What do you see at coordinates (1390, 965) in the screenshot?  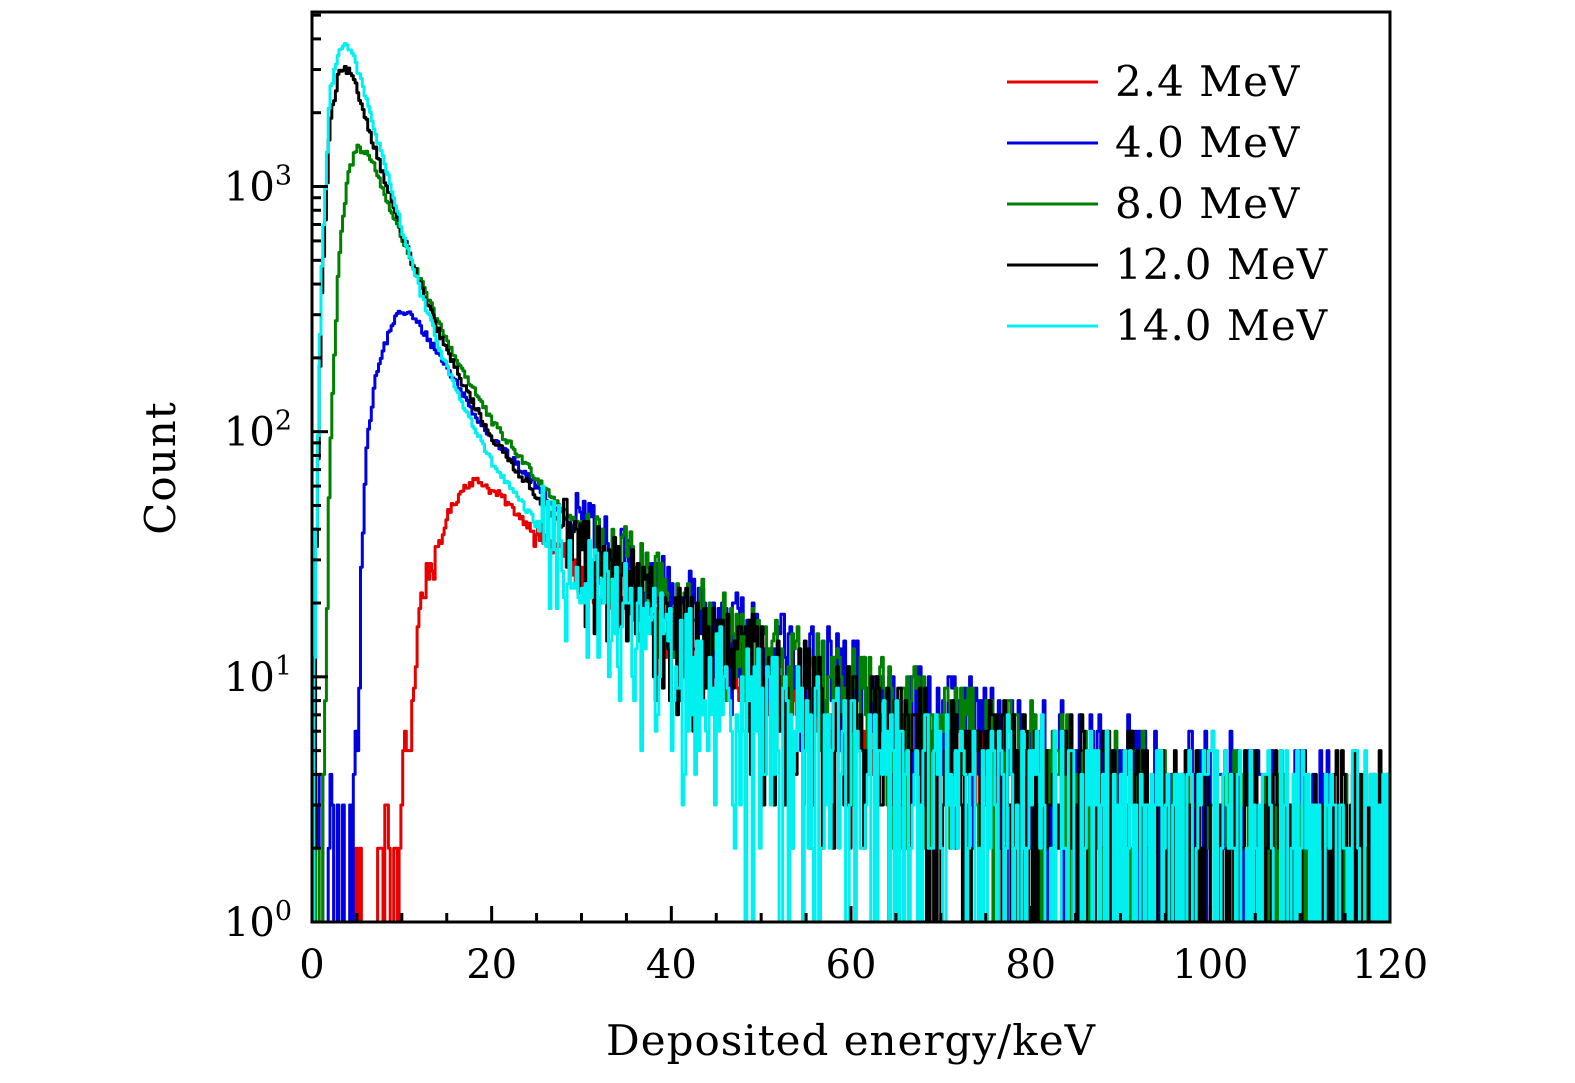 I see `x-tick-label: 120` at bounding box center [1390, 965].